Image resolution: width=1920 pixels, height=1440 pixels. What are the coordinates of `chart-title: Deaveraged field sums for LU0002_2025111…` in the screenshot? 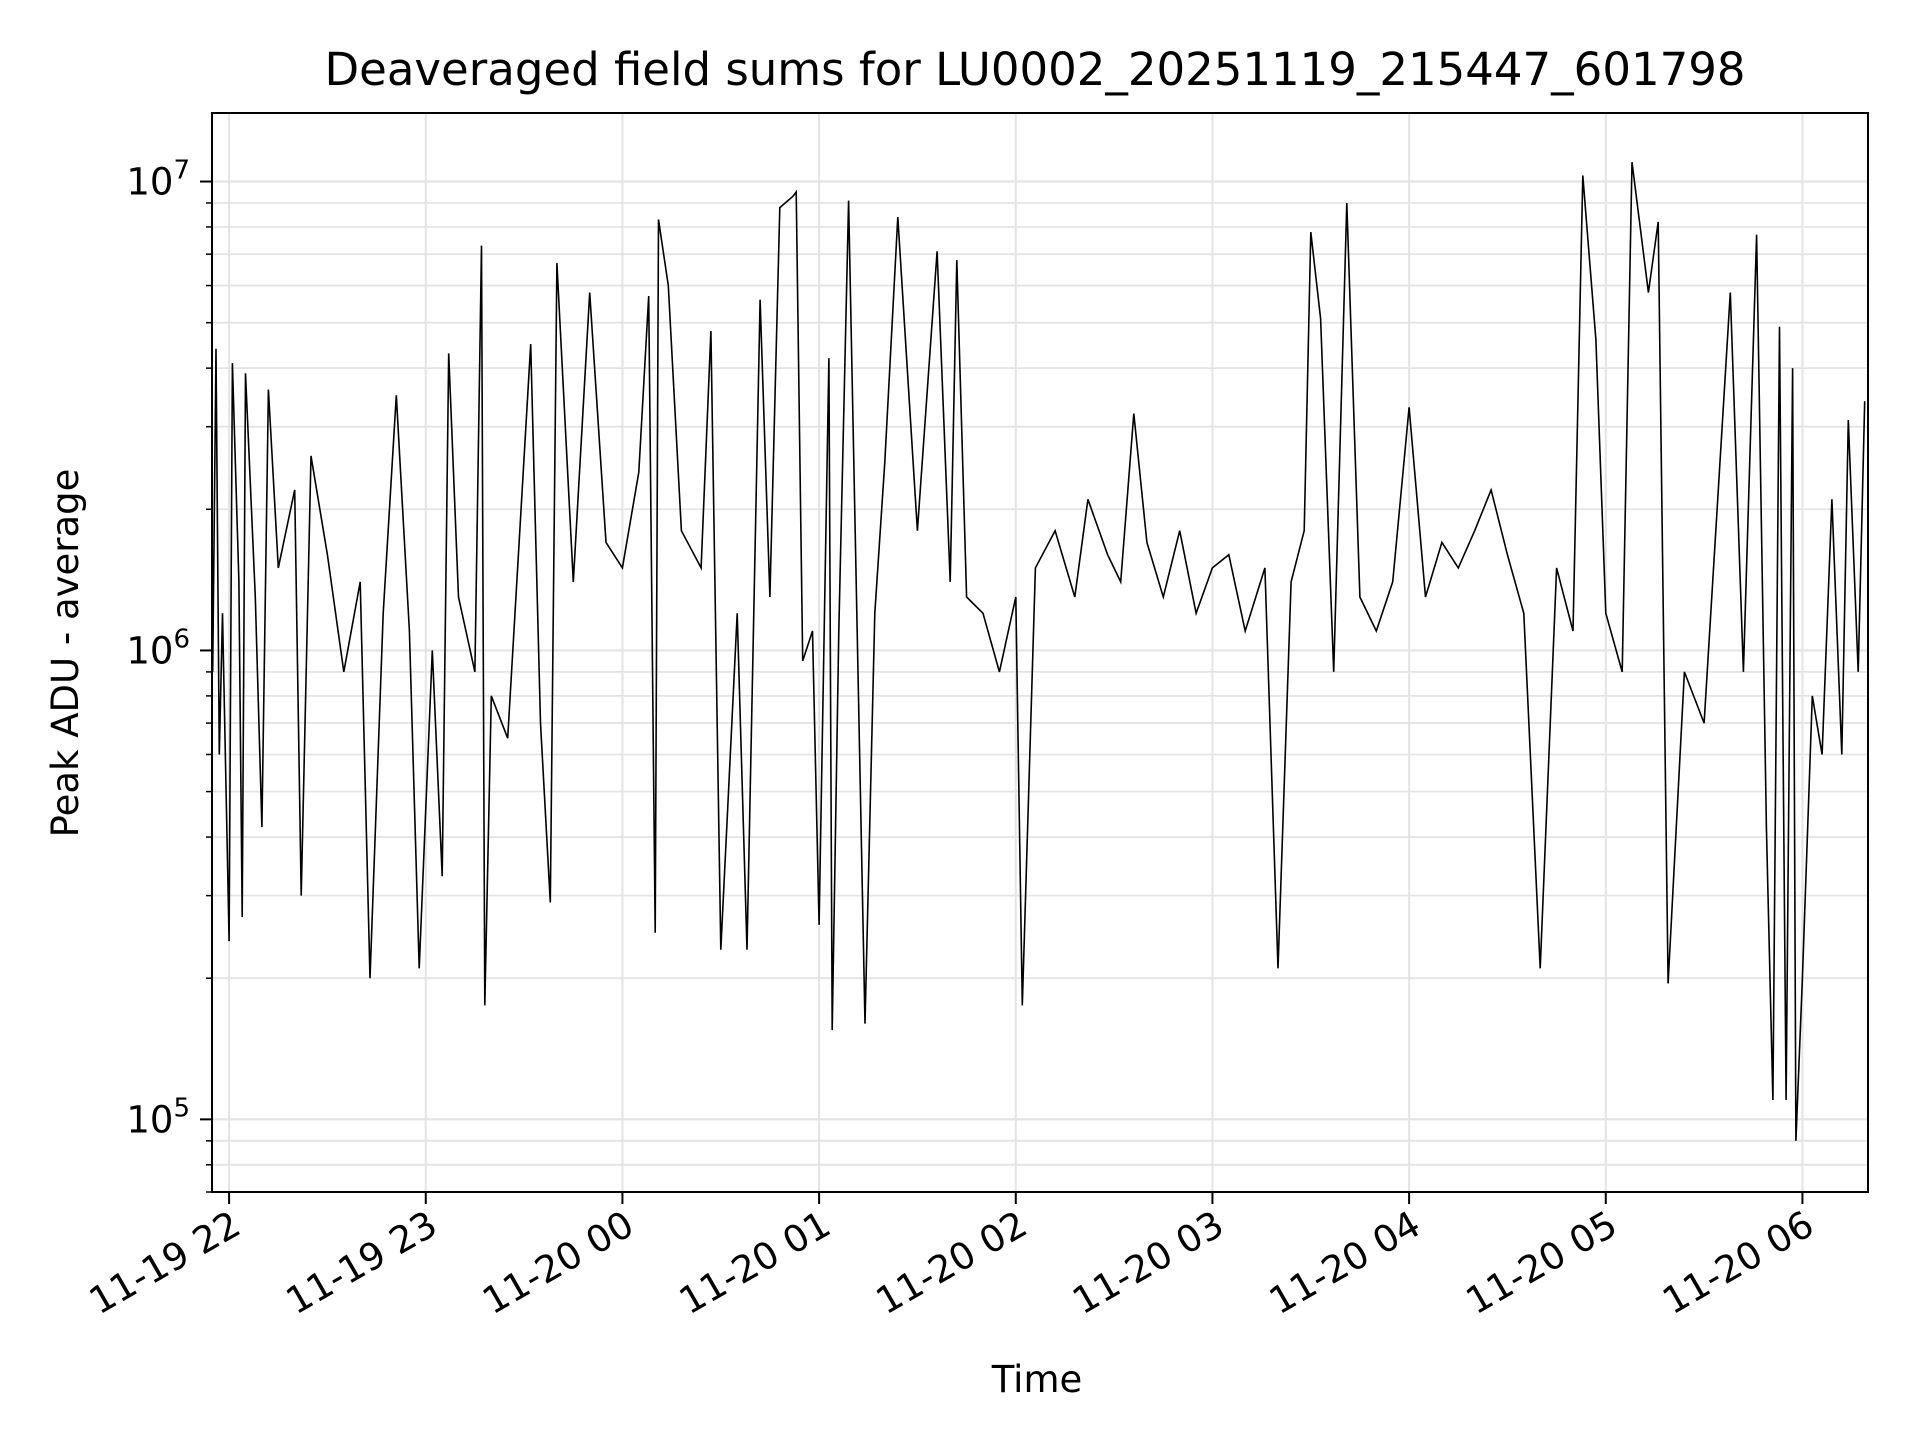 It's located at (1035, 69).